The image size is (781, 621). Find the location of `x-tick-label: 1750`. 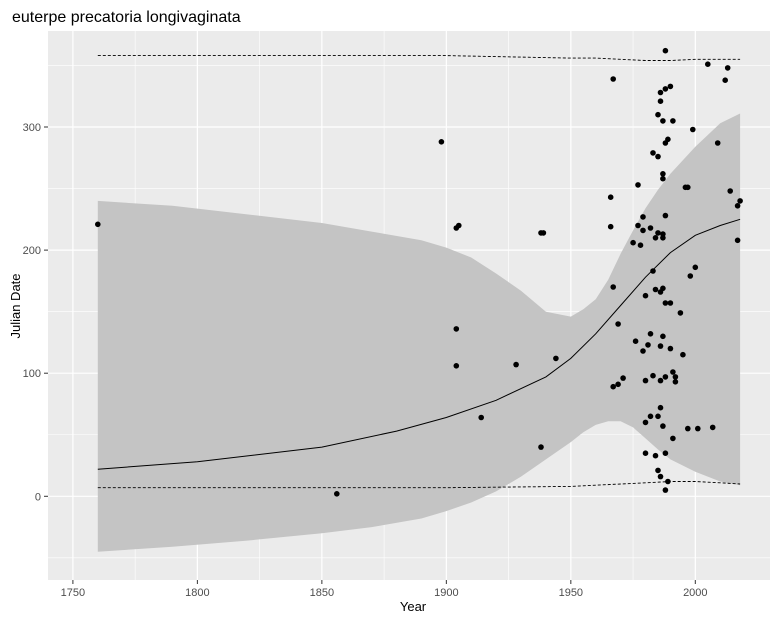

x-tick-label: 1750 is located at coordinates (73, 593).